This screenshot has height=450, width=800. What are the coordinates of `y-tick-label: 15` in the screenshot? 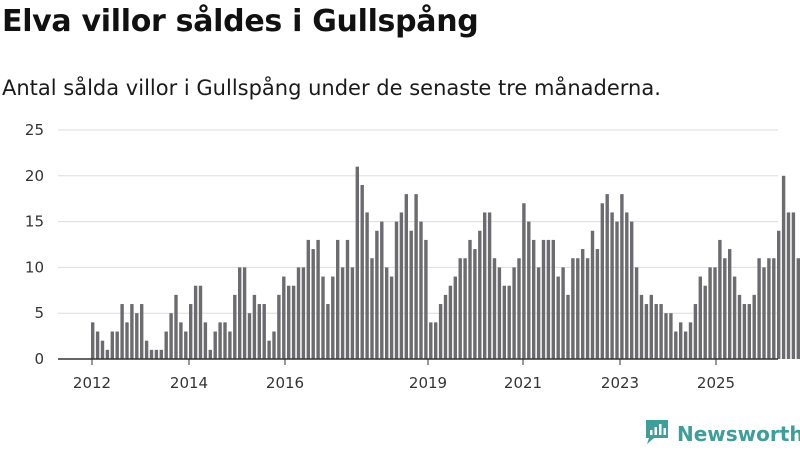 It's located at (34, 222).